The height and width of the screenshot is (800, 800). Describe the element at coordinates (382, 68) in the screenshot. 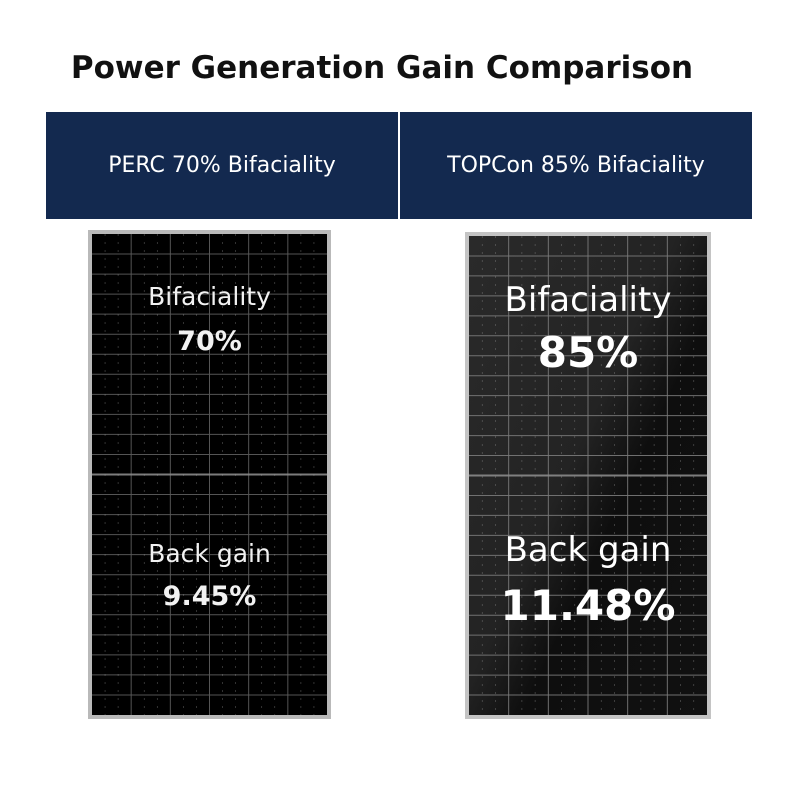

I see `page-title: Power Generation Gain Comparison` at that location.